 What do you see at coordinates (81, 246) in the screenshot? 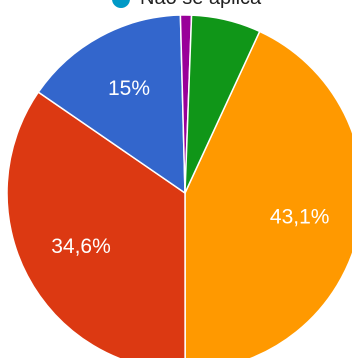
I see `slice-data-label-1: 34,6%` at bounding box center [81, 246].